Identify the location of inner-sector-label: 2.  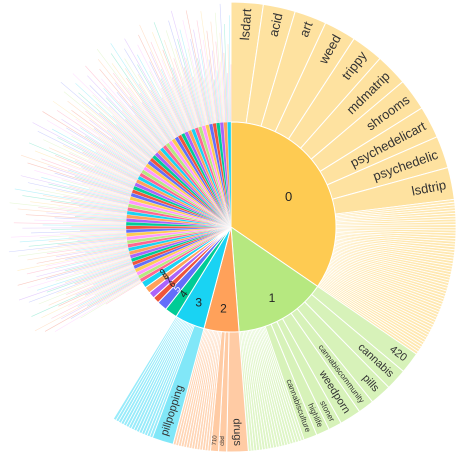
(223, 309).